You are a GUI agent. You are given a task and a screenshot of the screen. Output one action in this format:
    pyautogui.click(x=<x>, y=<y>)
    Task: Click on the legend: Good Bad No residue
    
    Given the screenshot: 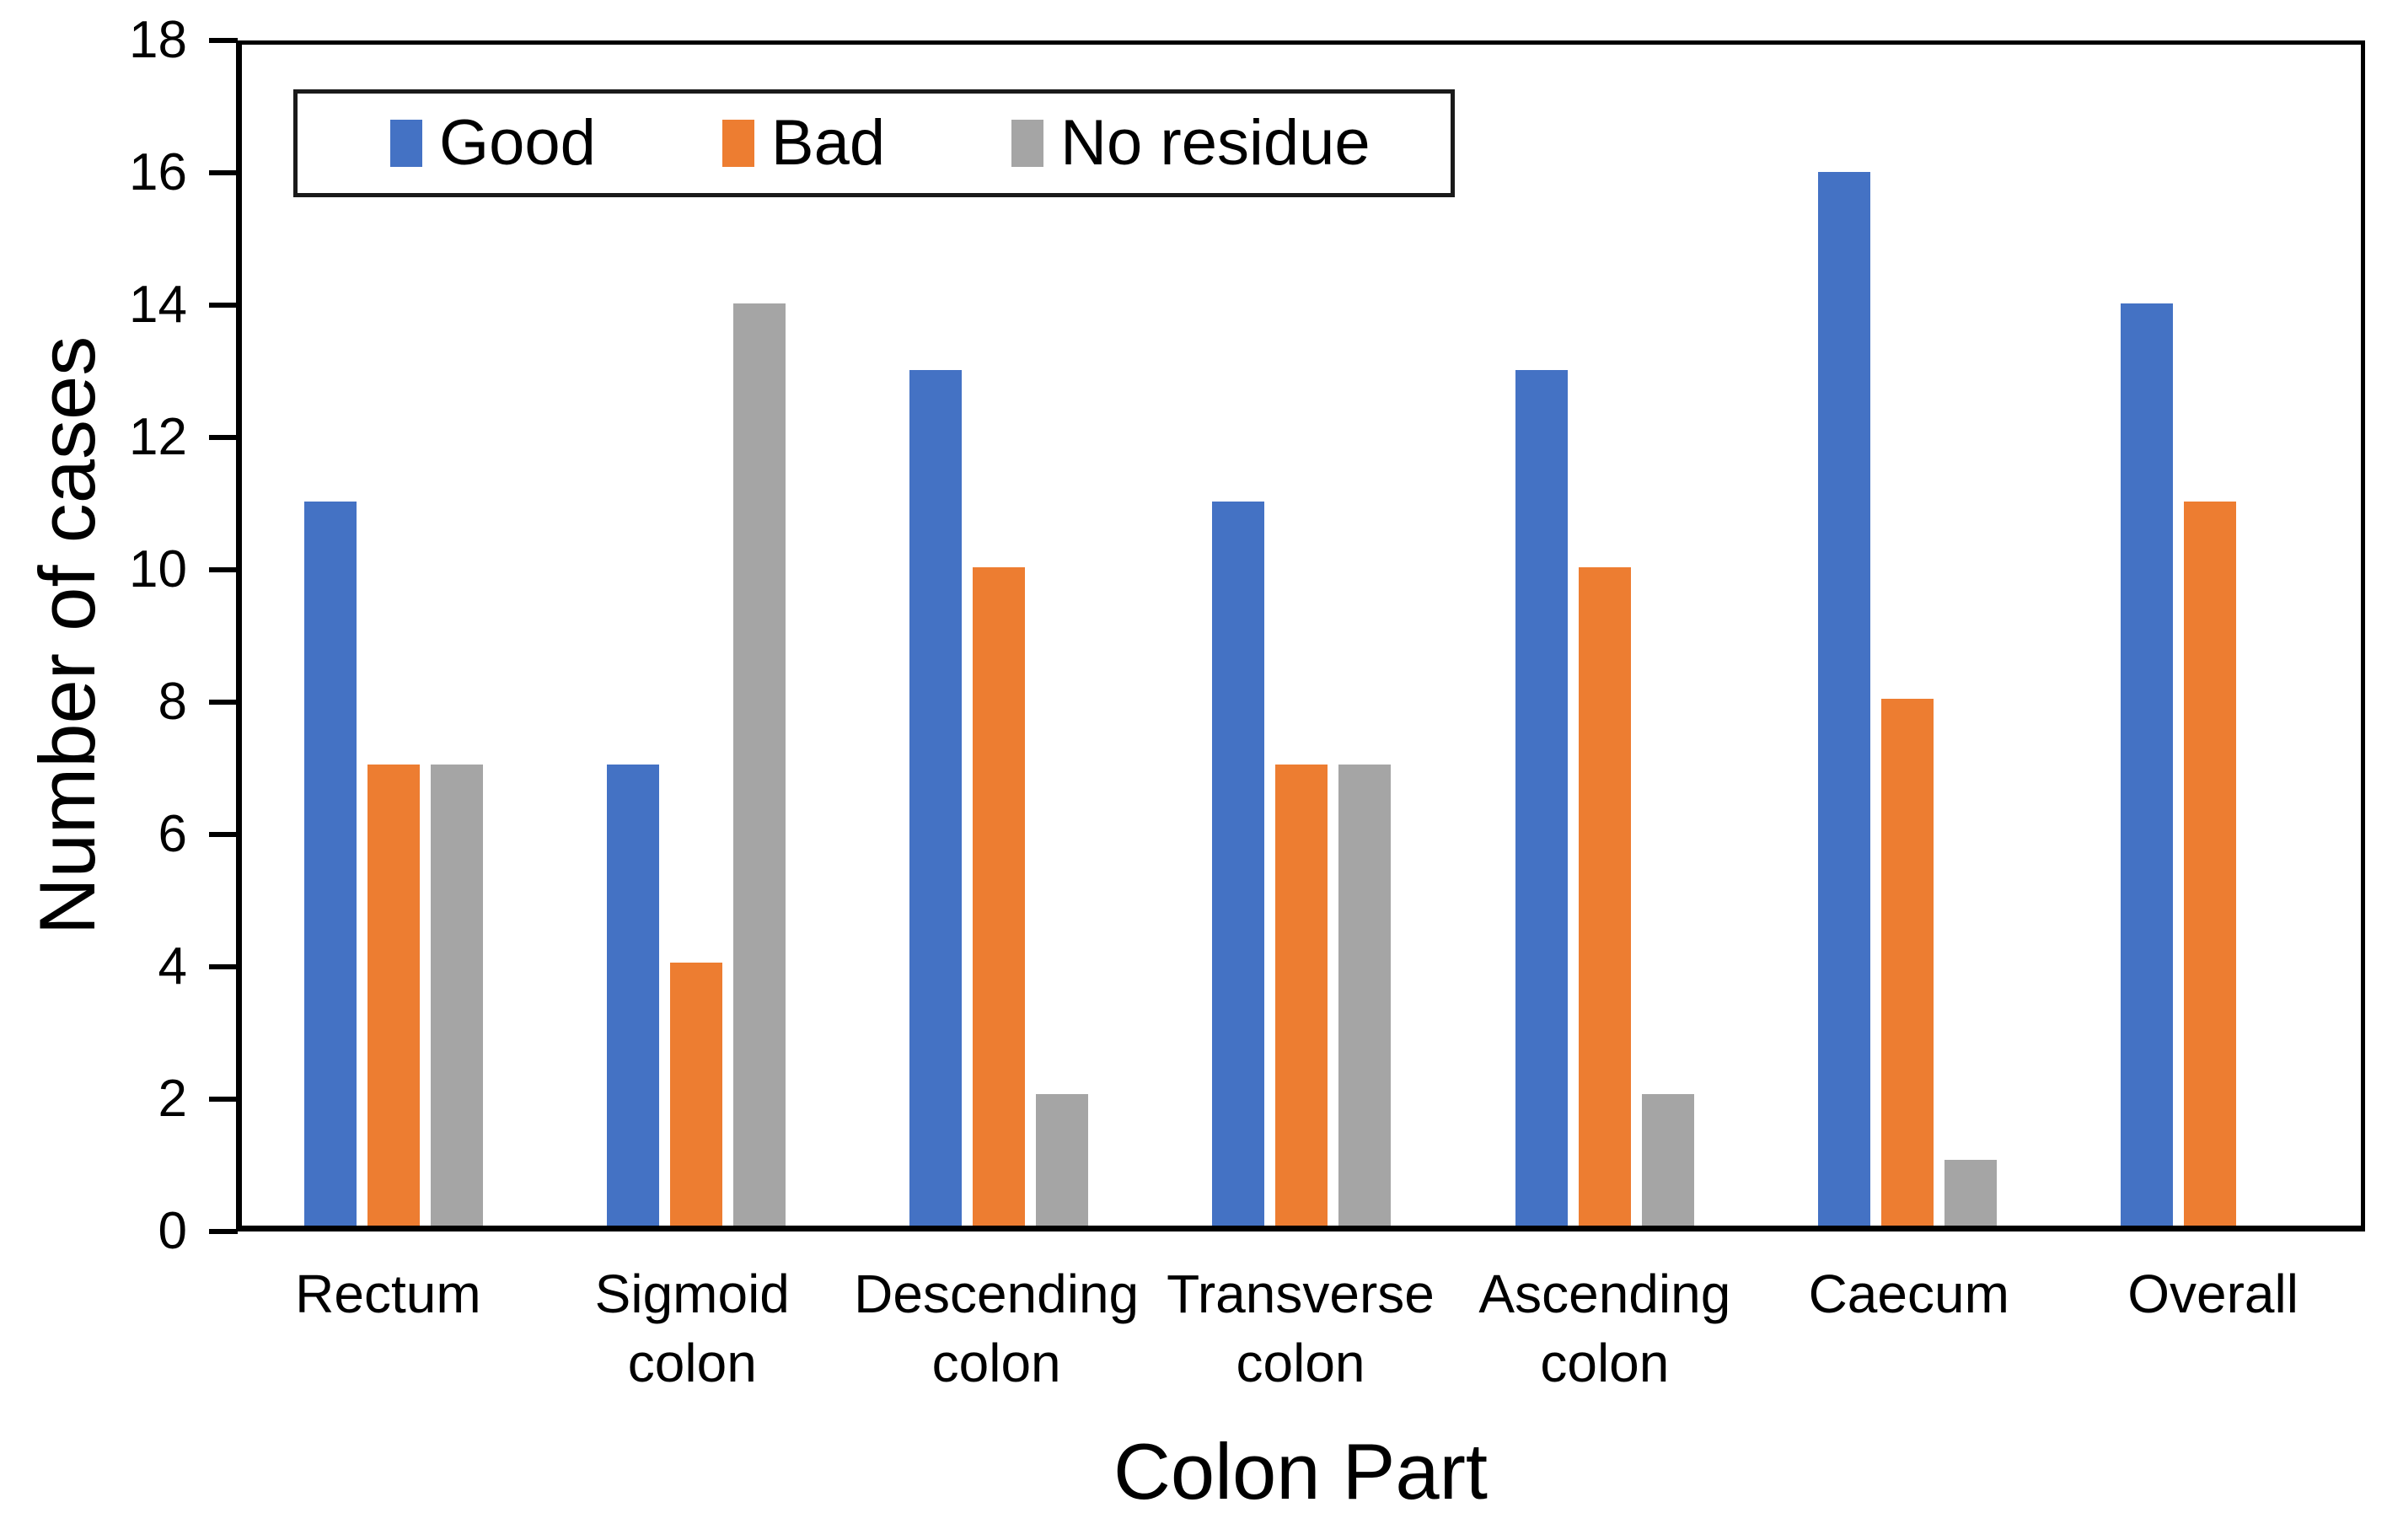 What is the action you would take?
    pyautogui.click(x=874, y=143)
    